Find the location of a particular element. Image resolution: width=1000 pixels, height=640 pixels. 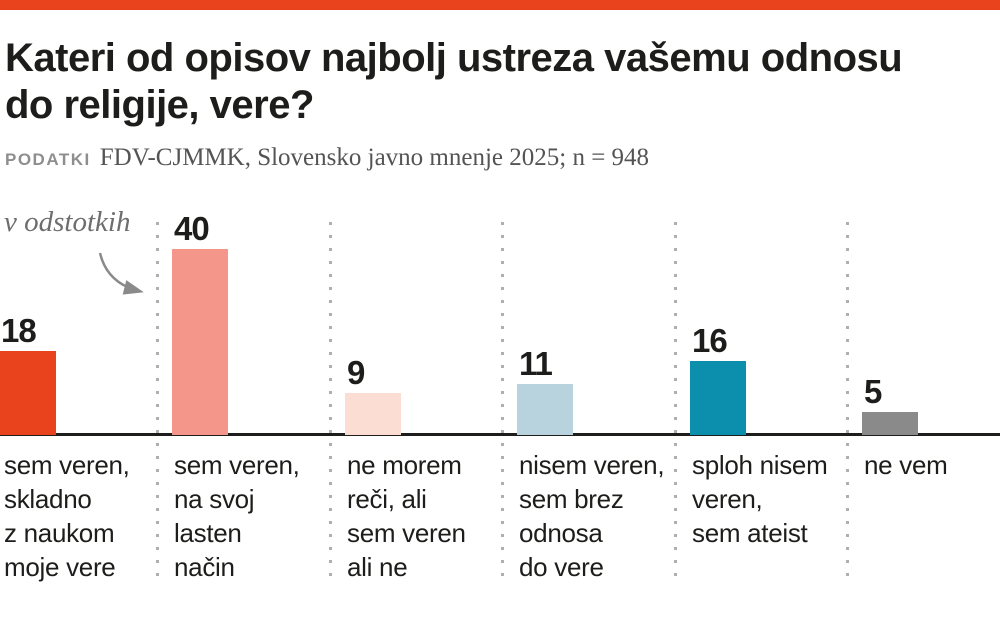

x-axis-line is located at coordinates (500, 434).